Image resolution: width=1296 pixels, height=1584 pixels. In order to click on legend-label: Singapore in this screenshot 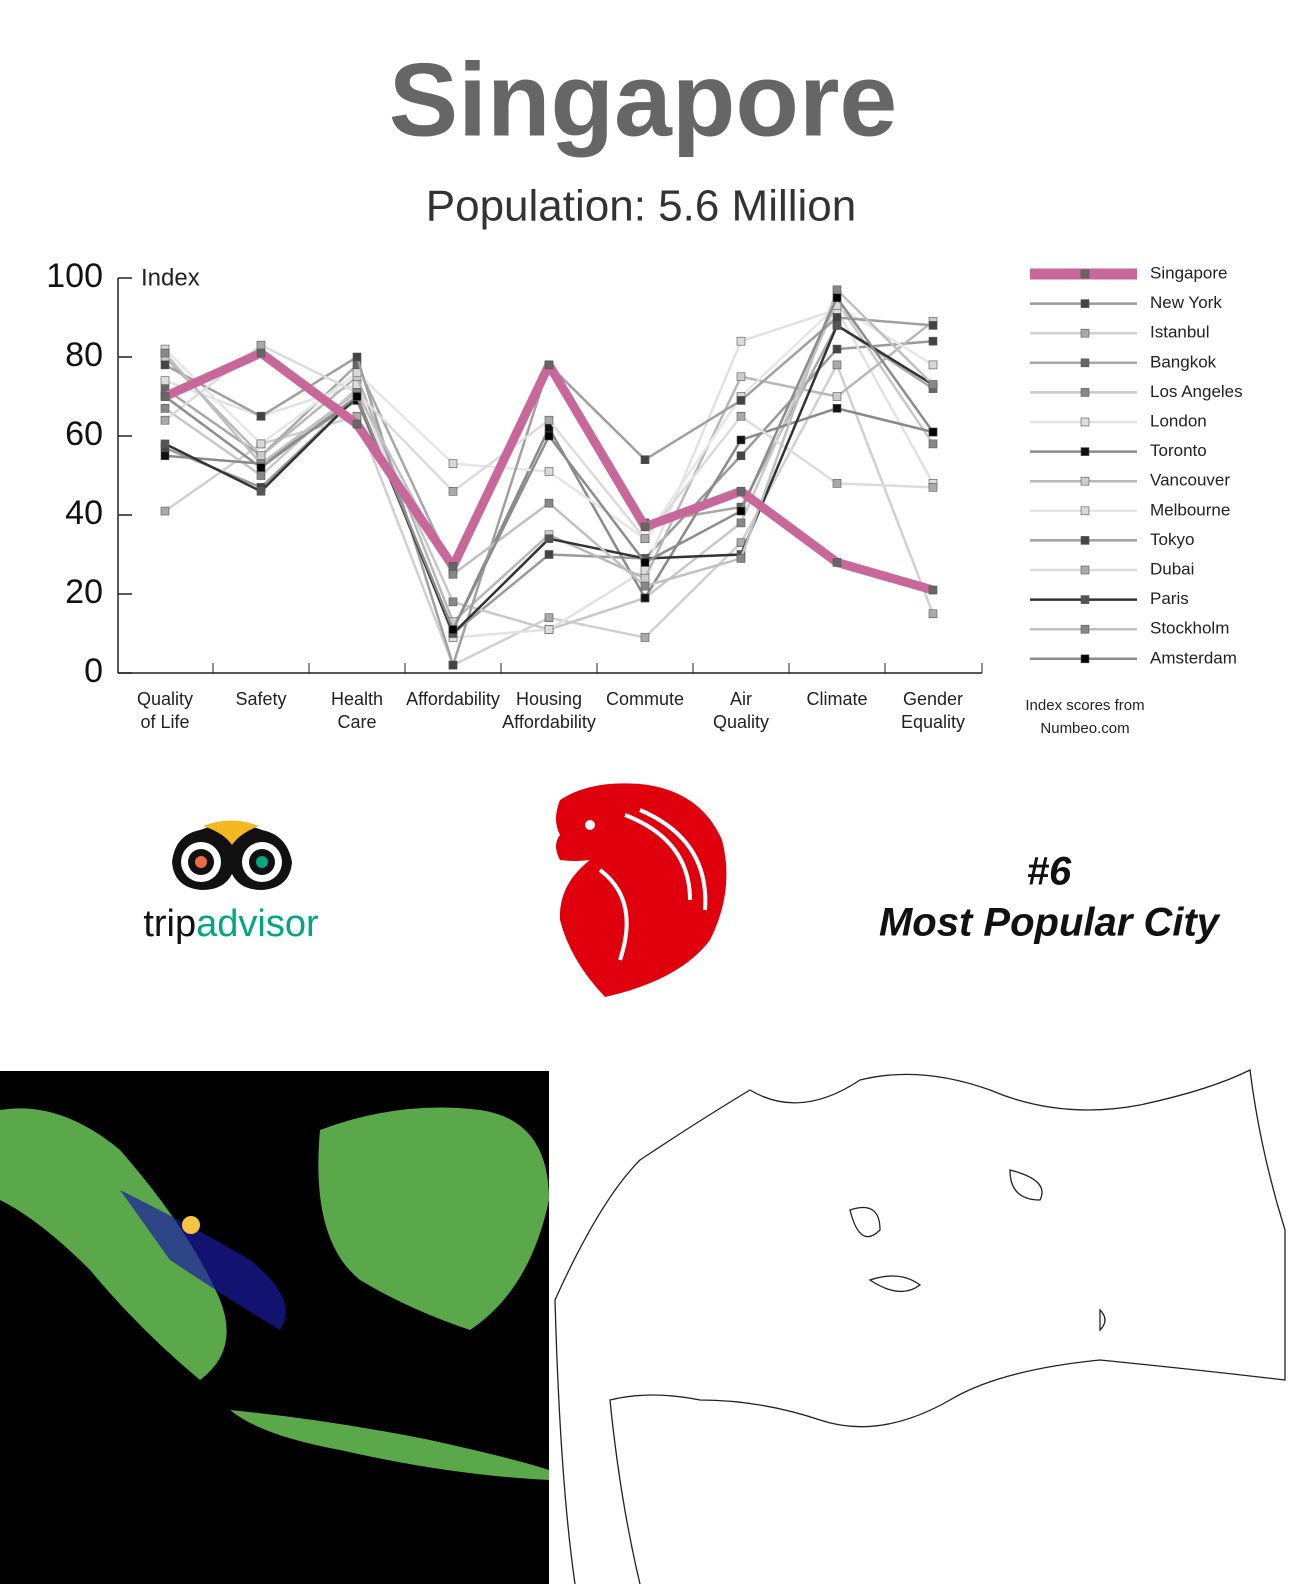, I will do `click(1189, 272)`.